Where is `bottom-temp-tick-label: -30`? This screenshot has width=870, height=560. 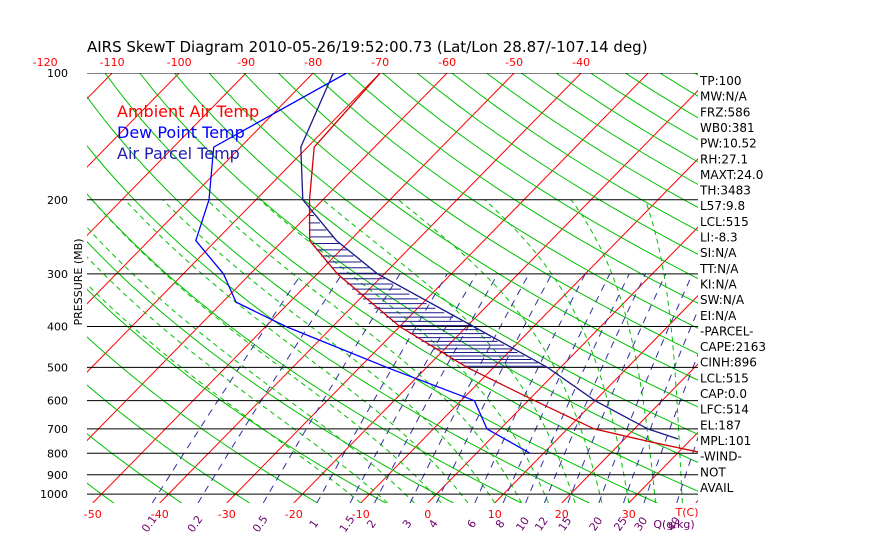 bottom-temp-tick-label: -30 is located at coordinates (227, 514).